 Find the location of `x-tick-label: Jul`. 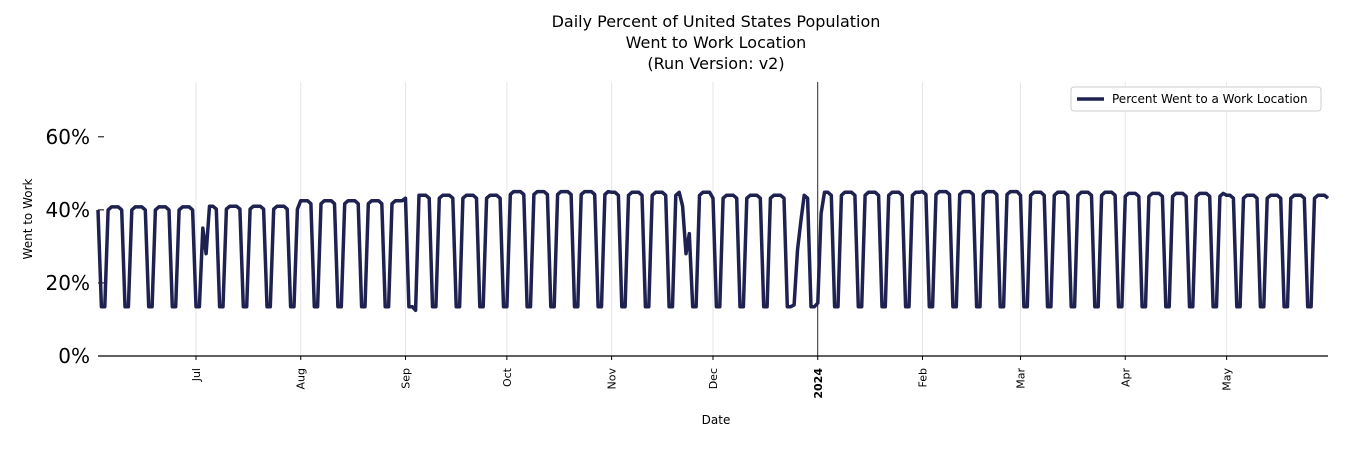

x-tick-label: Jul is located at coordinates (196, 375).